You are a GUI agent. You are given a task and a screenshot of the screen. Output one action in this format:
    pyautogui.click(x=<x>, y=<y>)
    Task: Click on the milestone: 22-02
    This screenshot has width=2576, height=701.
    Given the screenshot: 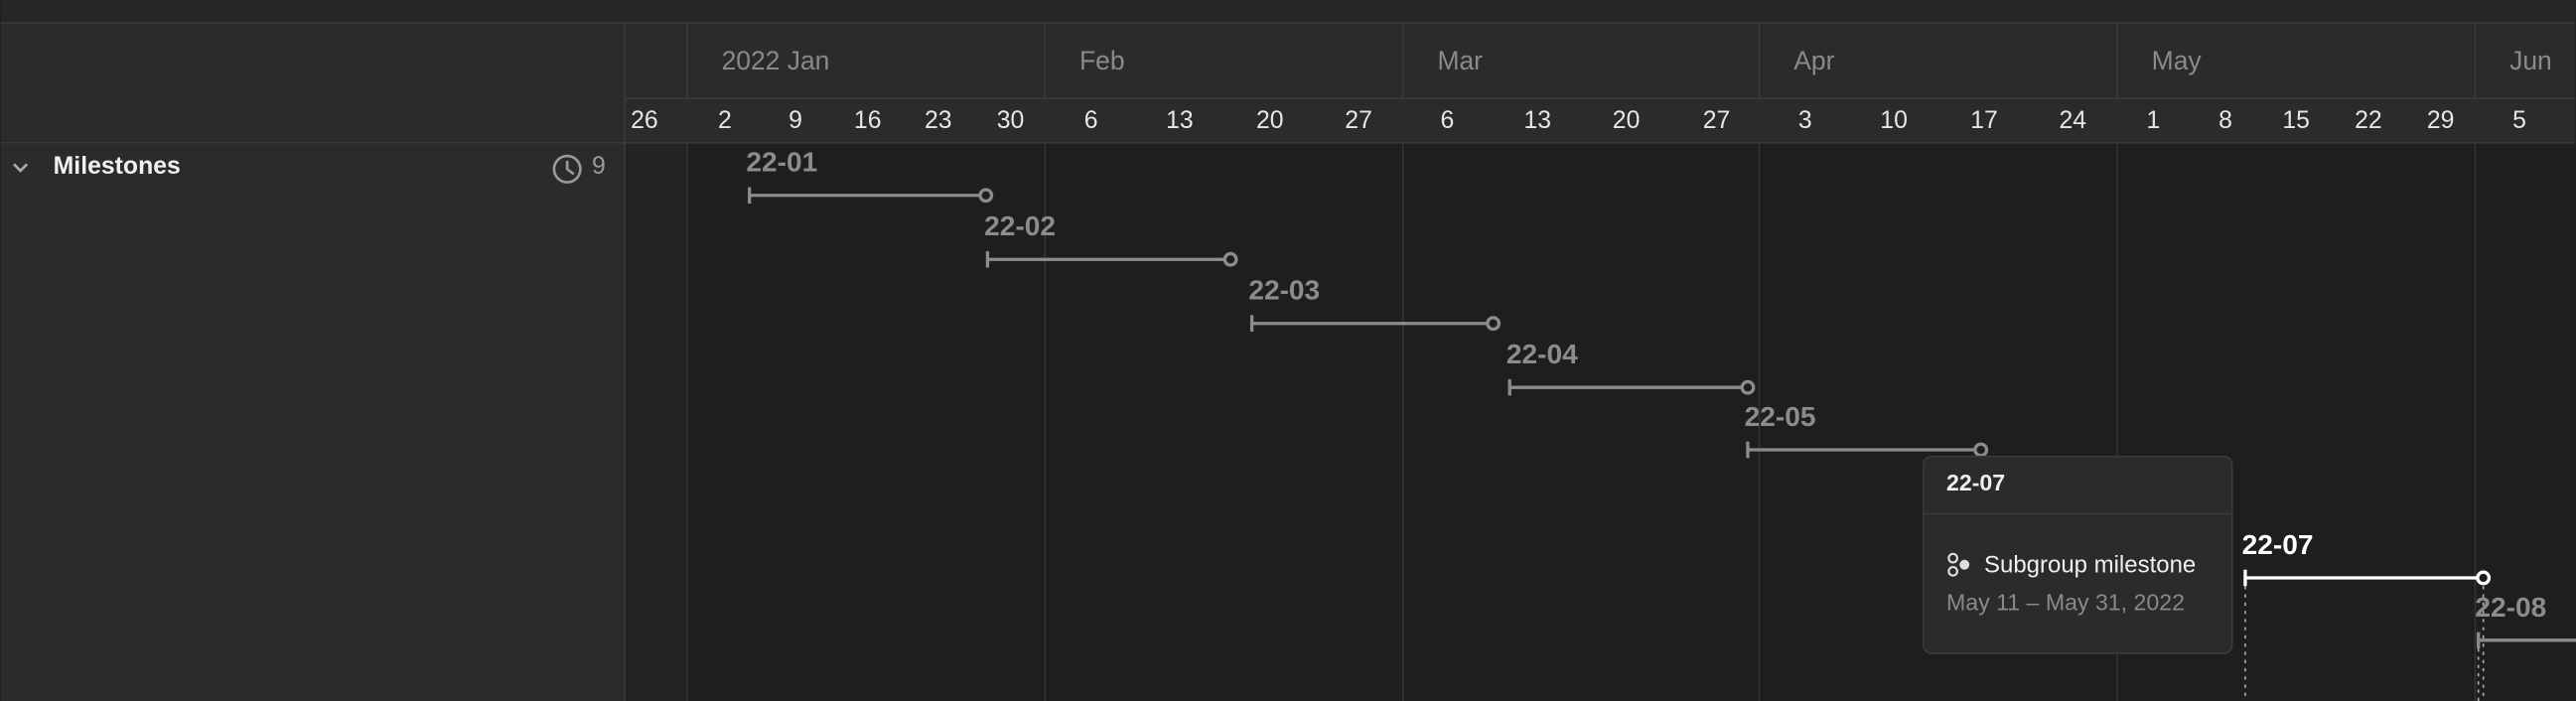 What is the action you would take?
    pyautogui.click(x=1111, y=239)
    